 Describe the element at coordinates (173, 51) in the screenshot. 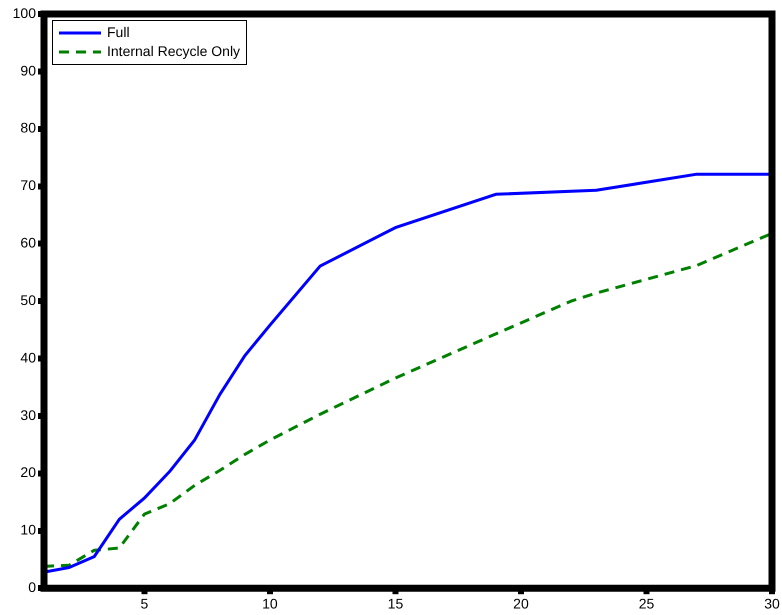

I see `legend-label: Internal Recycle Only` at that location.